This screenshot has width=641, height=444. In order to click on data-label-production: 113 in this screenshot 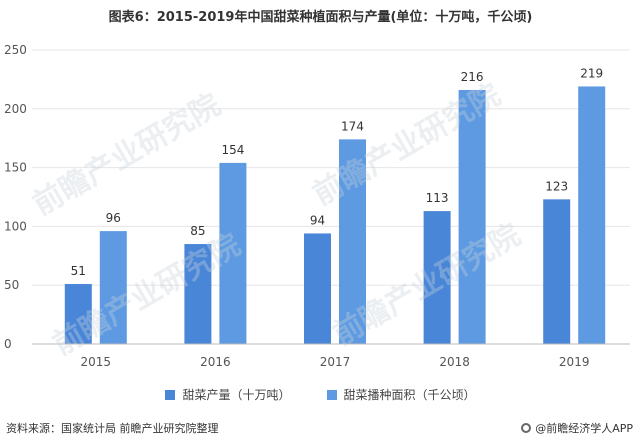, I will do `click(437, 198)`.